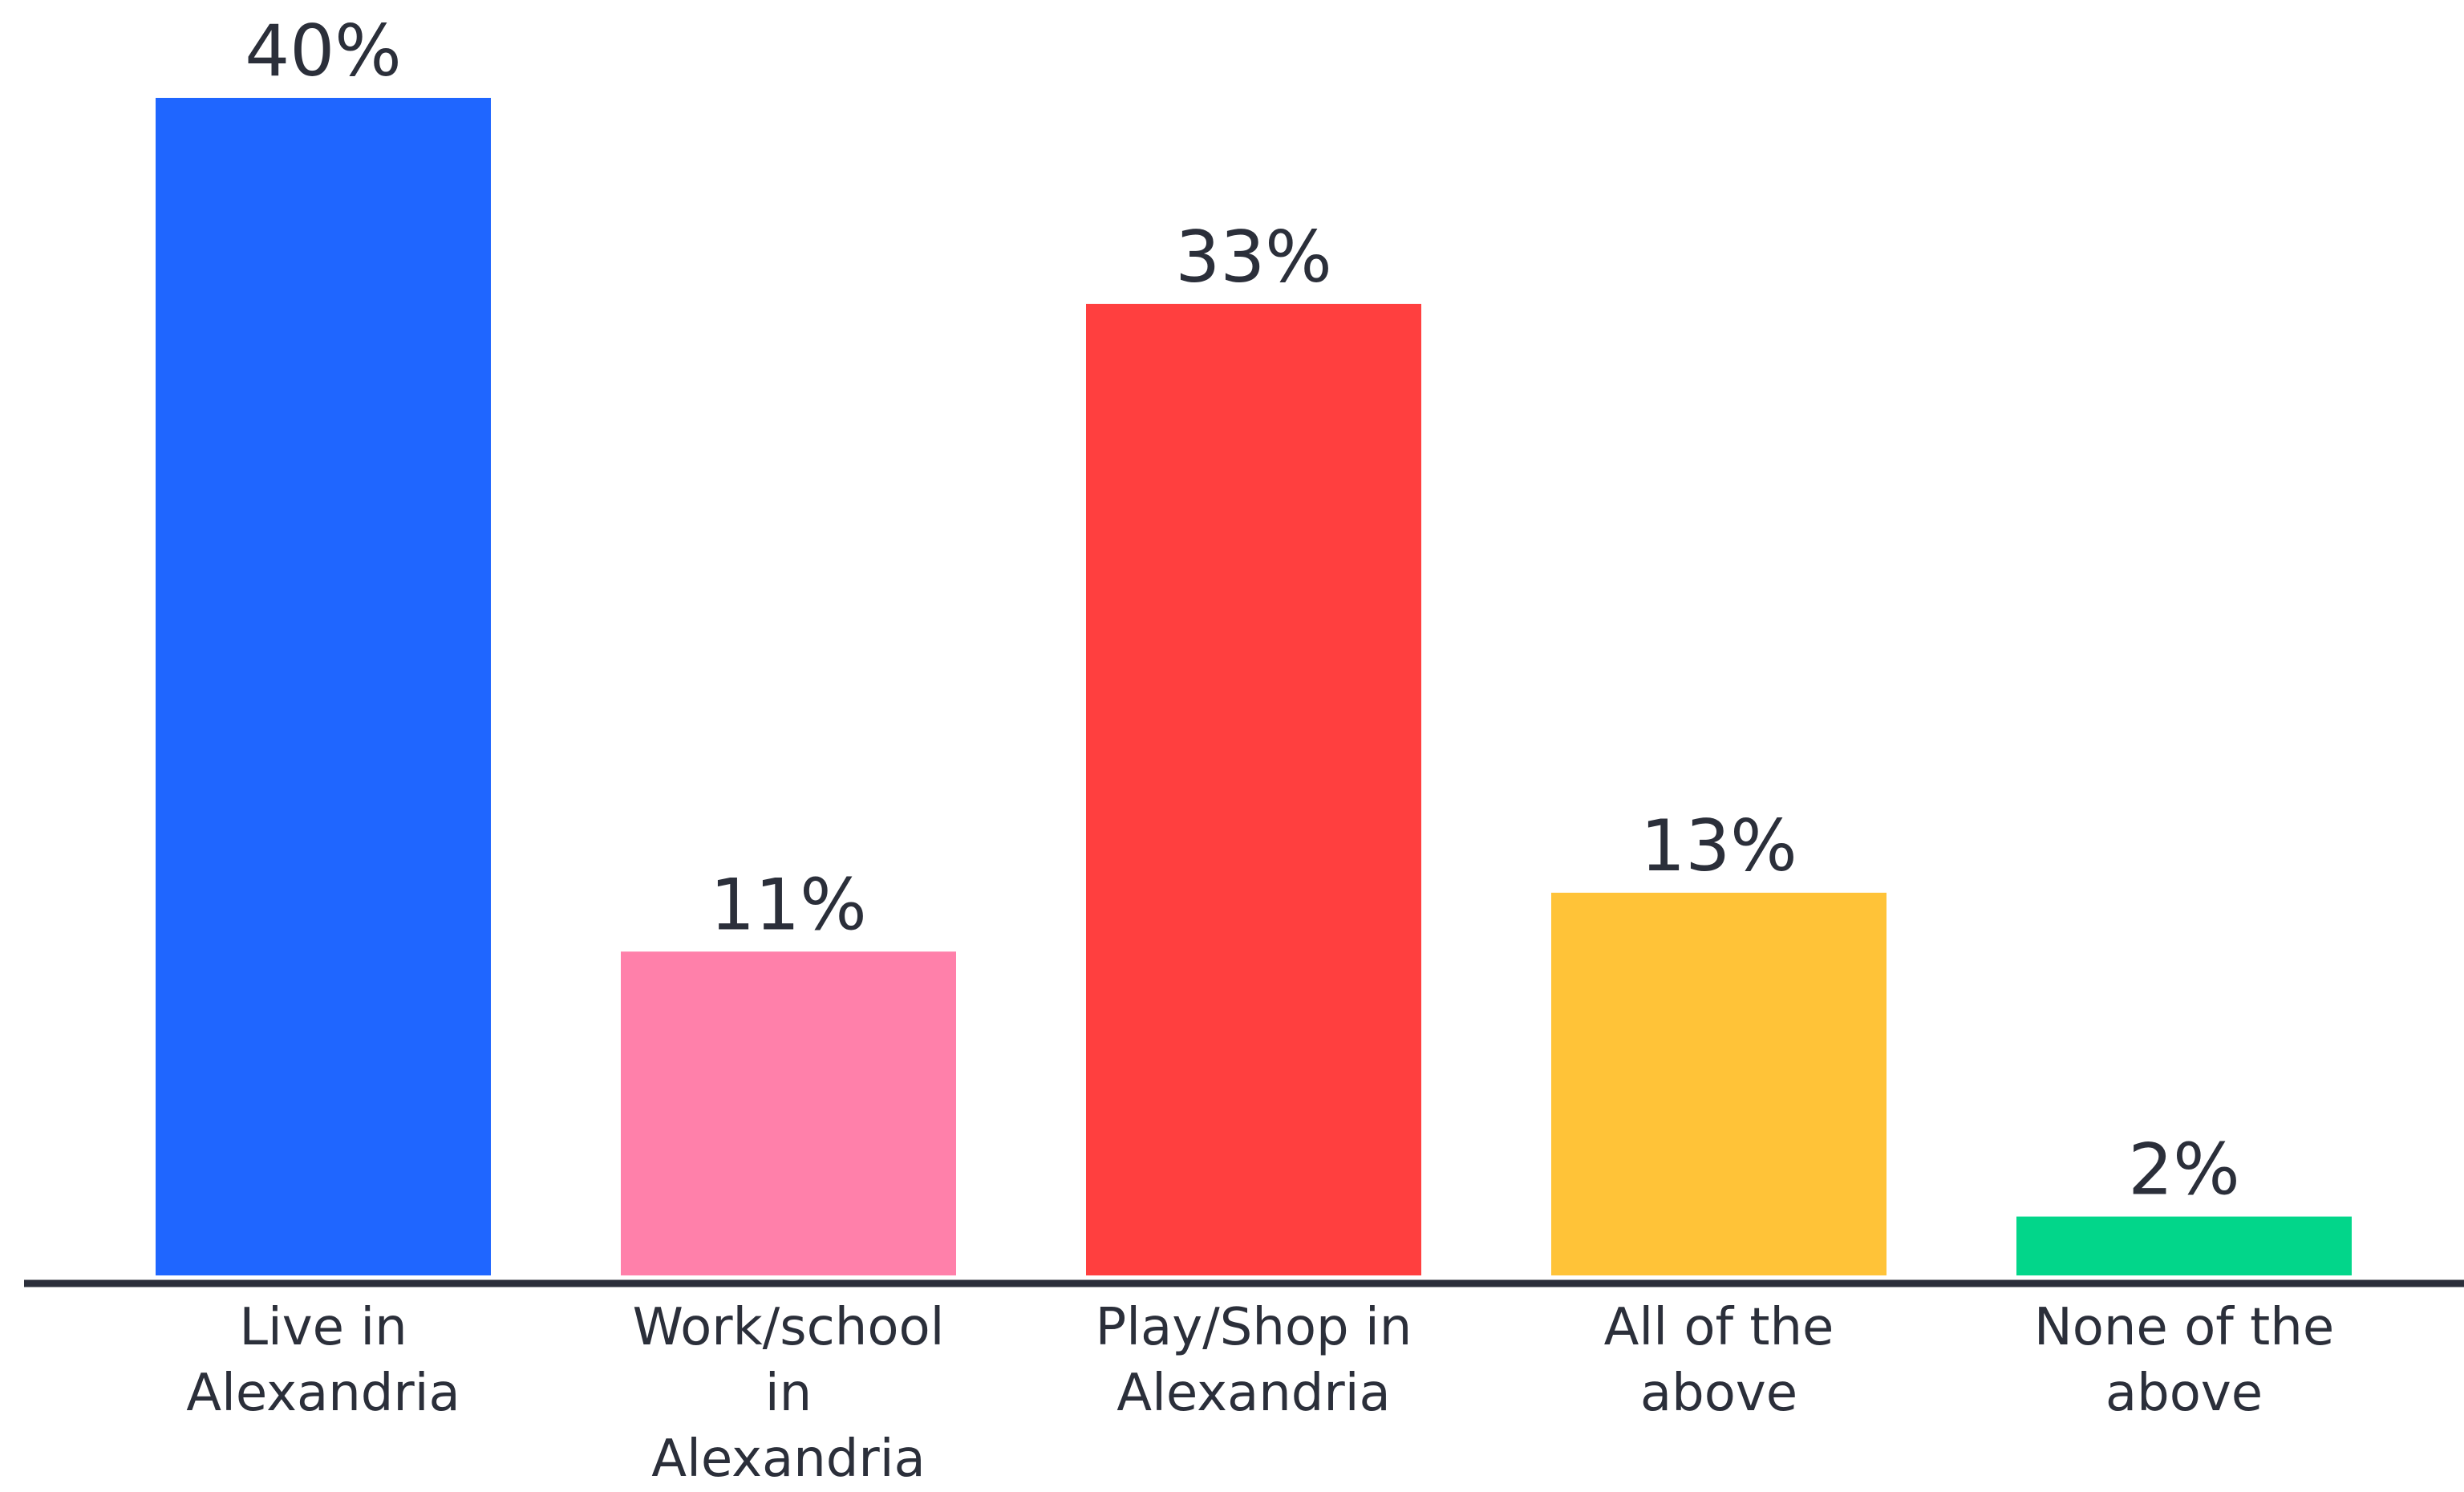 Image resolution: width=2464 pixels, height=1492 pixels. What do you see at coordinates (323, 1327) in the screenshot?
I see `category-label-line: Live in` at bounding box center [323, 1327].